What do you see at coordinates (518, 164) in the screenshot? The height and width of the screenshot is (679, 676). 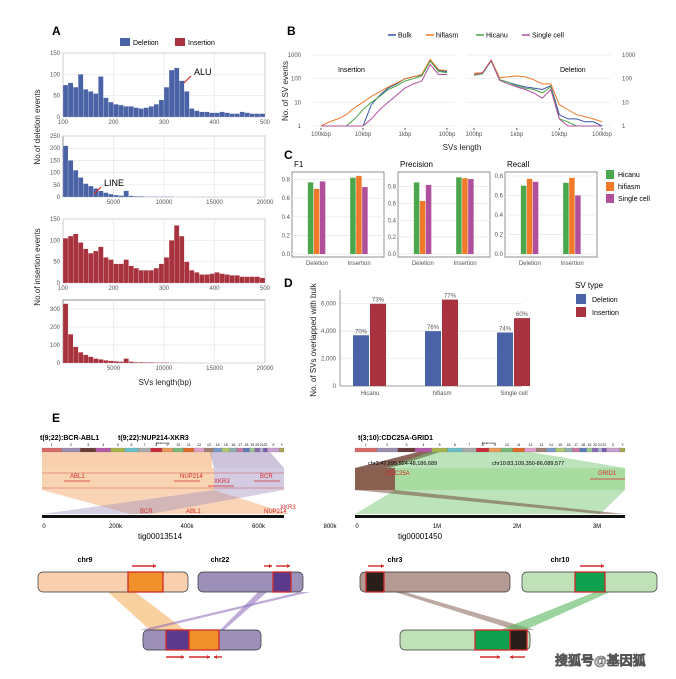 I see `facet-title: Recall` at bounding box center [518, 164].